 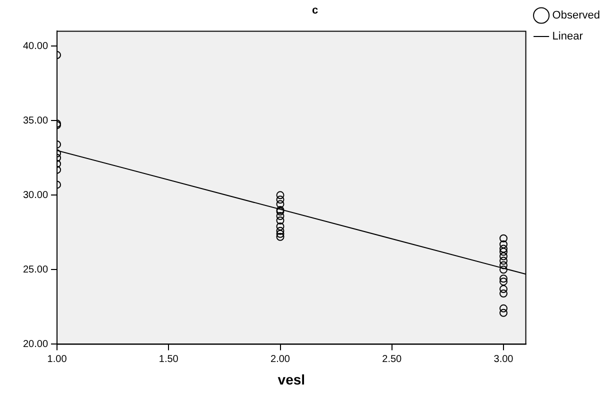 I want to click on y-tick-label: 20.00, so click(x=35, y=344).